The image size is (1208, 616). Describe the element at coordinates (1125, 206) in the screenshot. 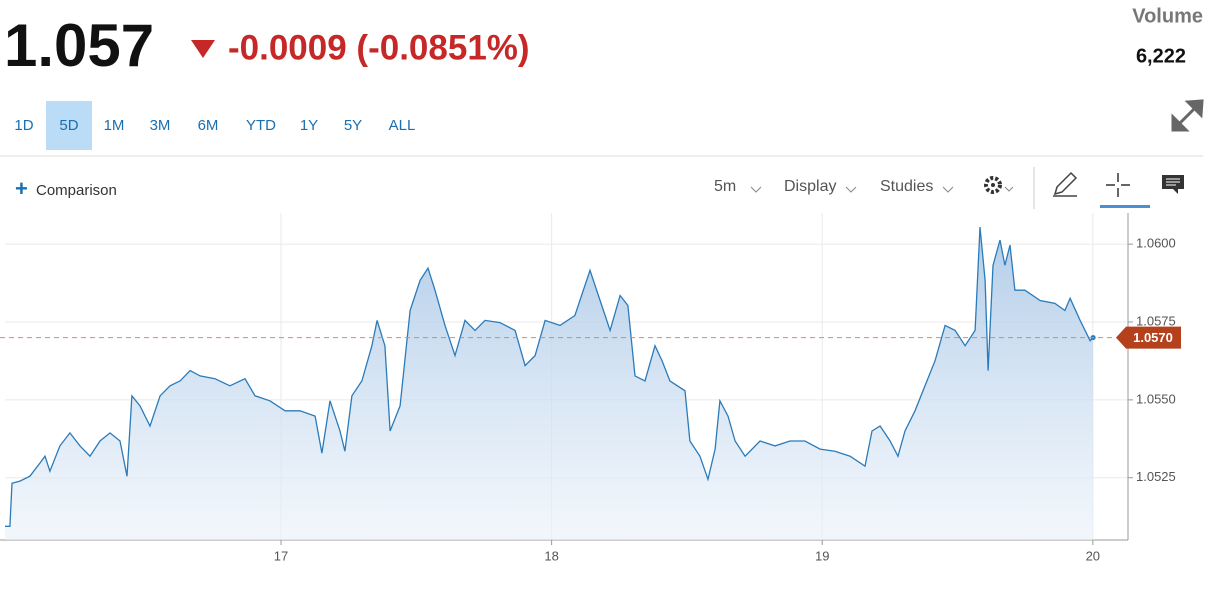

I see `active-underline` at that location.